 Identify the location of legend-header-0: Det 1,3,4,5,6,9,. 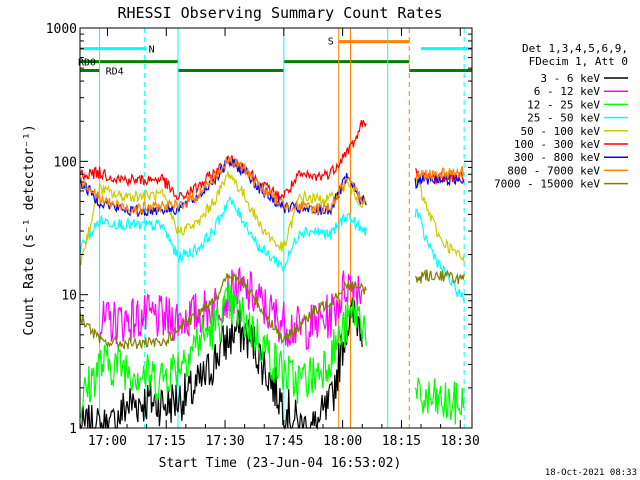
(575, 48).